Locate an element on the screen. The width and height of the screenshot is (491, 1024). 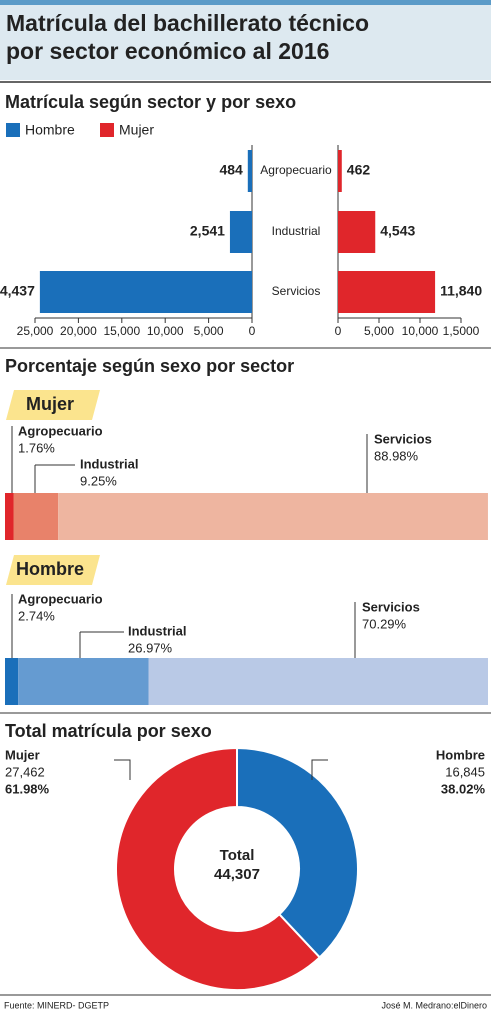
series-tag-label: Hombre is located at coordinates (50, 569).